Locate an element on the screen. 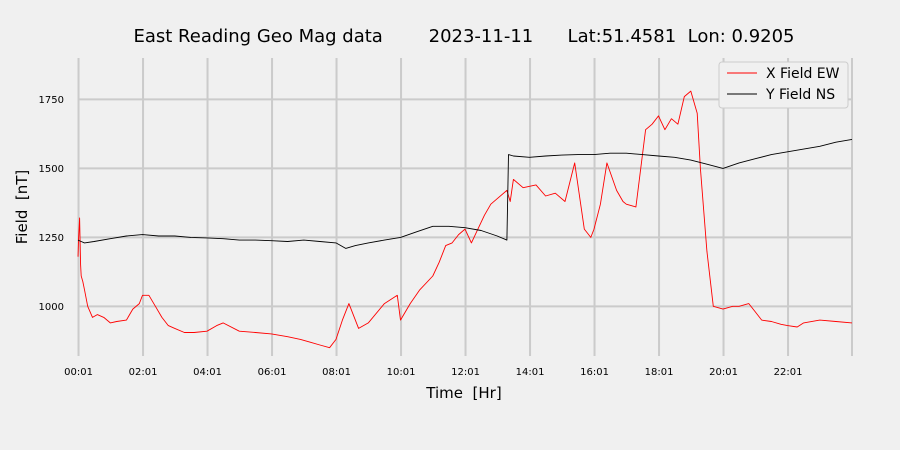 The height and width of the screenshot is (450, 900). x-axis-label: Time [Hr] is located at coordinates (463, 393).